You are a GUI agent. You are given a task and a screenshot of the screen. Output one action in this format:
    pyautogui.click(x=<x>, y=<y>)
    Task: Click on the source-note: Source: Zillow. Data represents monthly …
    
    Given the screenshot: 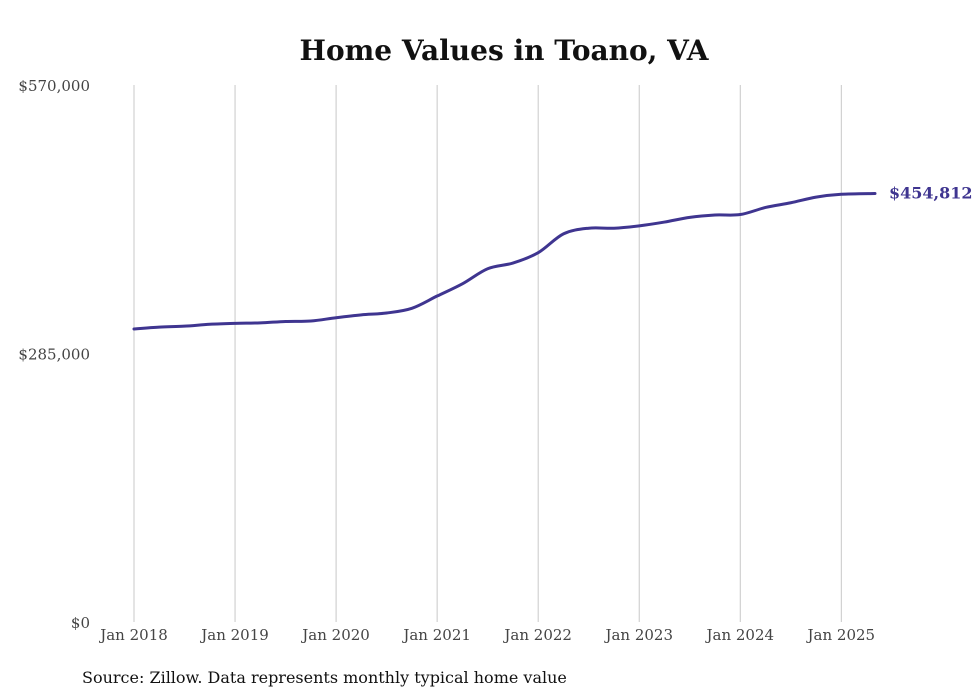 What is the action you would take?
    pyautogui.click(x=324, y=677)
    